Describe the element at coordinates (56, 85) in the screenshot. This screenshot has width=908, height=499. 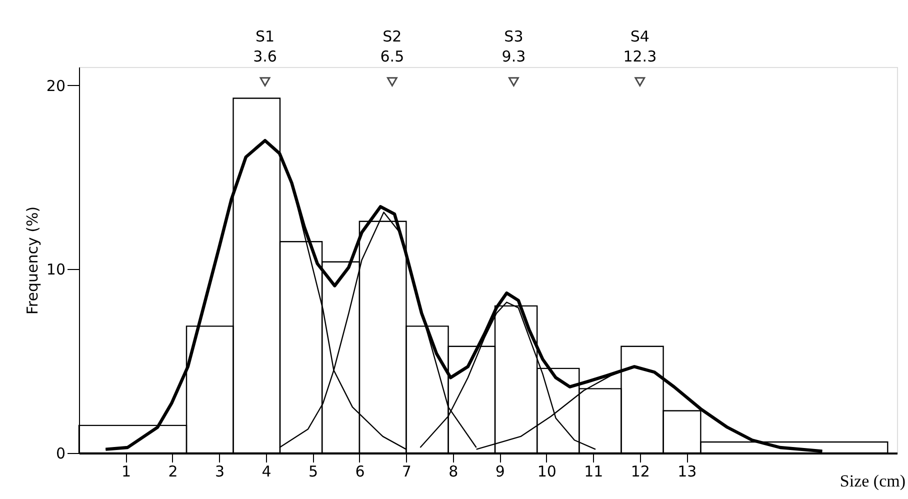
I see `y-tick-label: 20` at that location.